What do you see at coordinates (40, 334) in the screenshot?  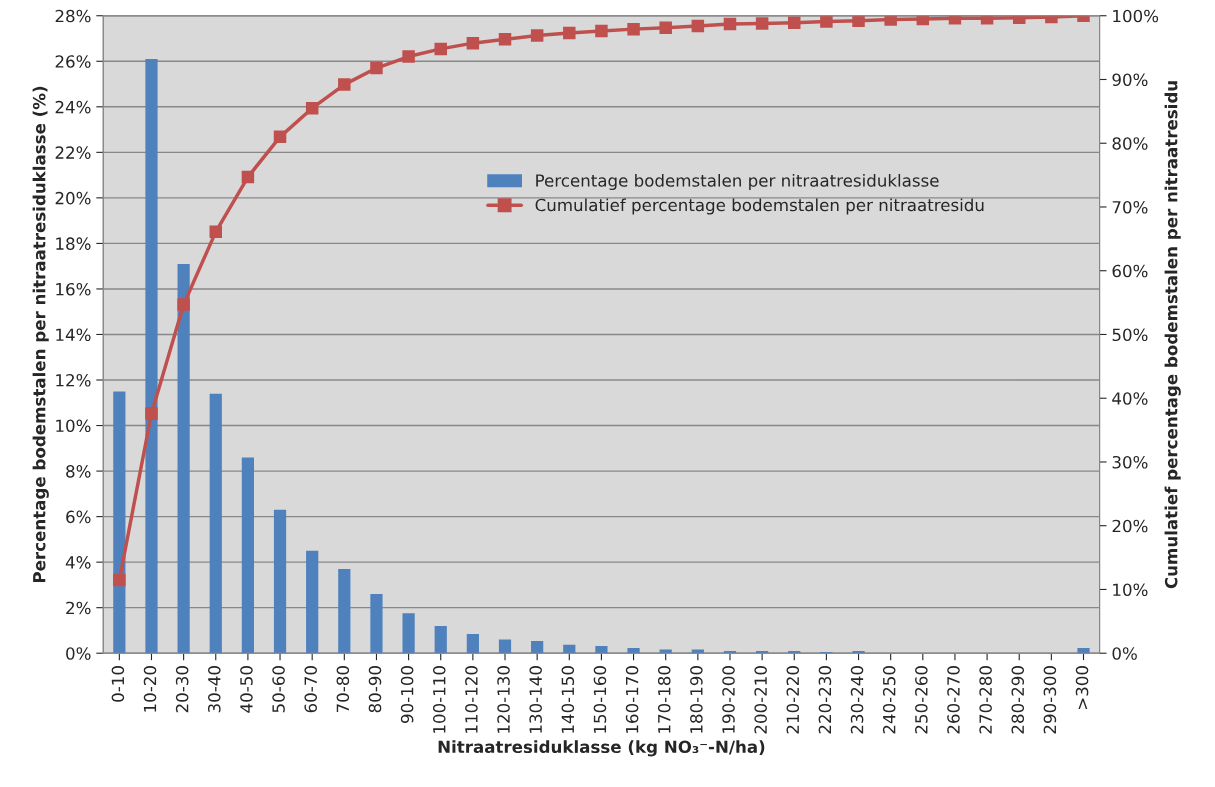 I see `y-axis-title: Percentage bodemstalen per nitraatresiduklasse (%)` at bounding box center [40, 334].